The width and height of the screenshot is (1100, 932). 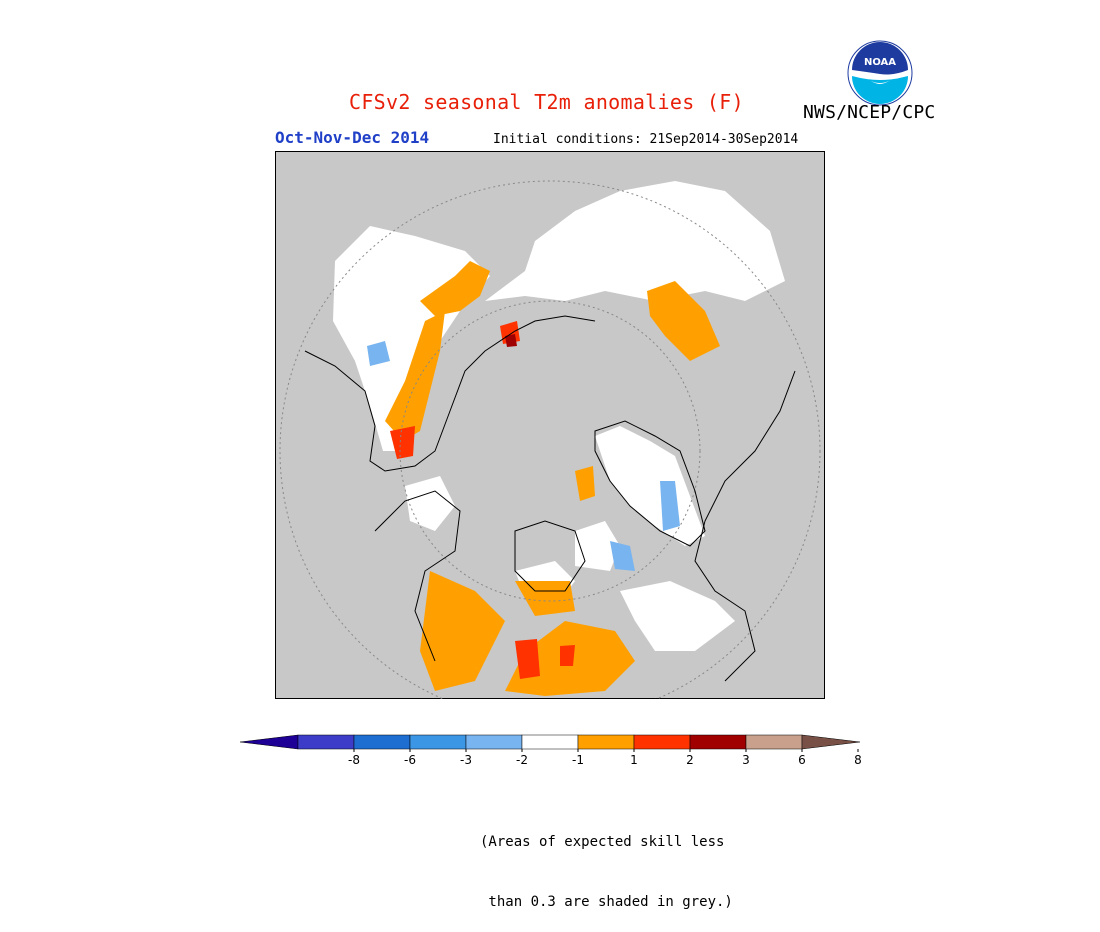 I want to click on colorbar-tick-label: -3, so click(x=466, y=760).